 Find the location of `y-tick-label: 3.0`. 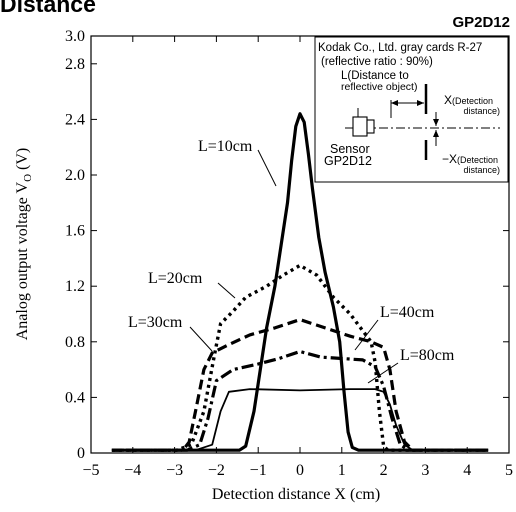

y-tick-label: 3.0 is located at coordinates (75, 36).